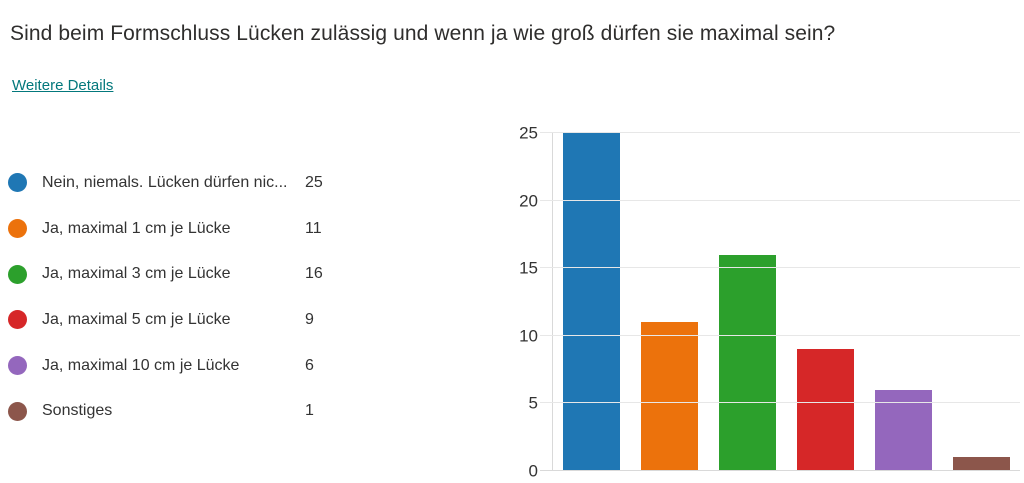  What do you see at coordinates (533, 471) in the screenshot?
I see `y-tick-label: 0` at bounding box center [533, 471].